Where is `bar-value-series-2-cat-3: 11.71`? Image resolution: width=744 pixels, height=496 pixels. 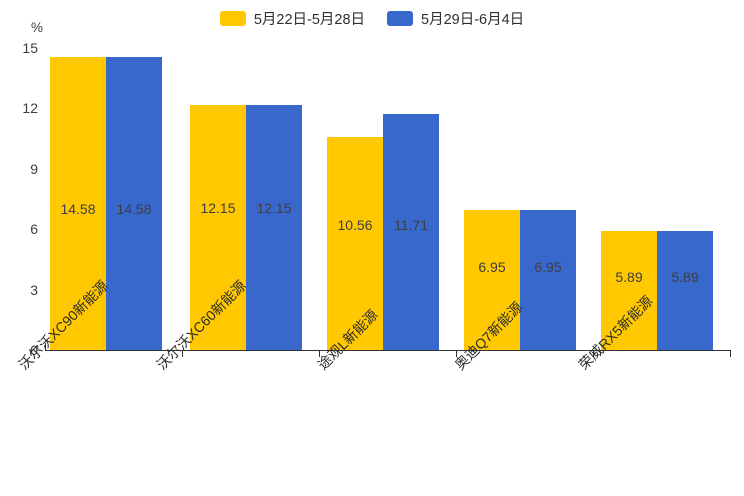 bar-value-series-2-cat-3: 11.71 is located at coordinates (411, 225).